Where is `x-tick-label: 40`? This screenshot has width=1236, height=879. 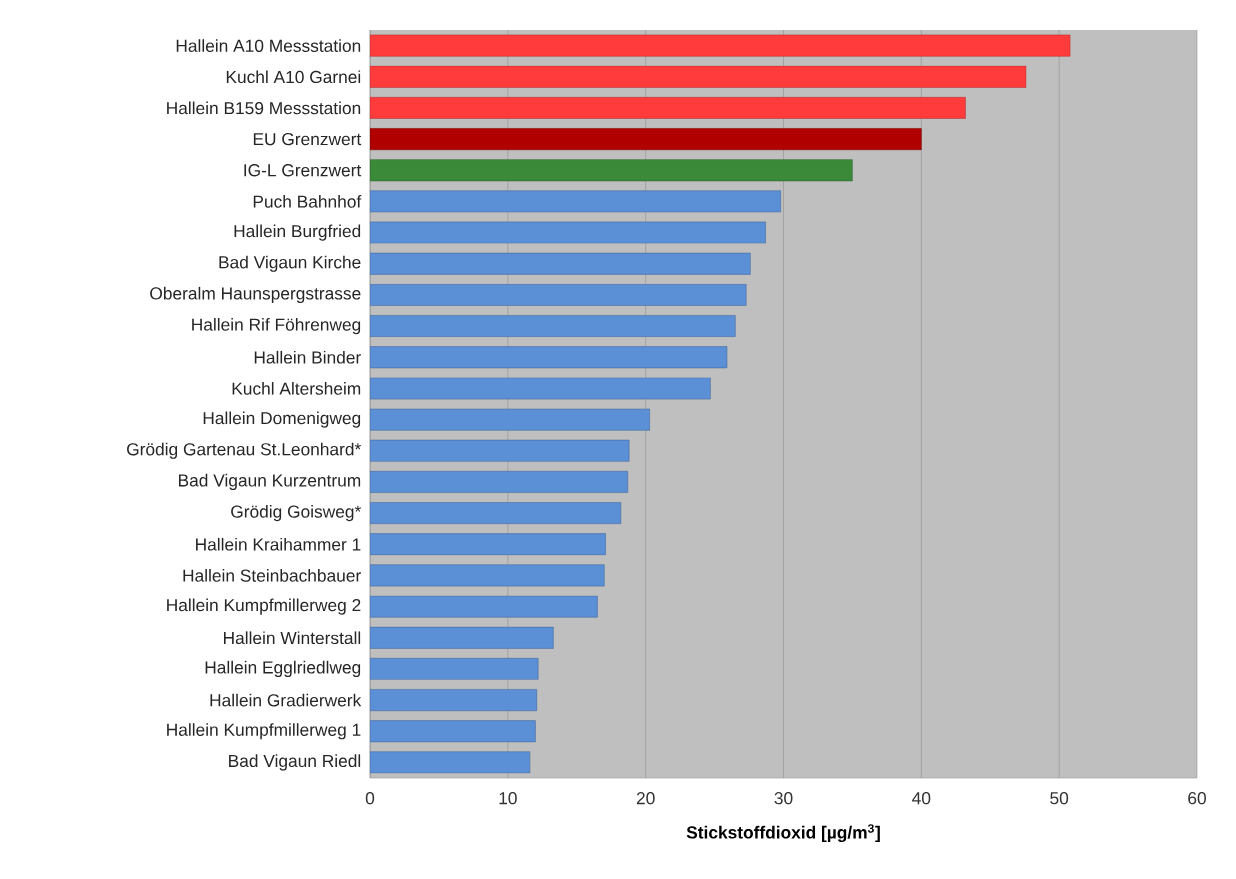 x-tick-label: 40 is located at coordinates (921, 798).